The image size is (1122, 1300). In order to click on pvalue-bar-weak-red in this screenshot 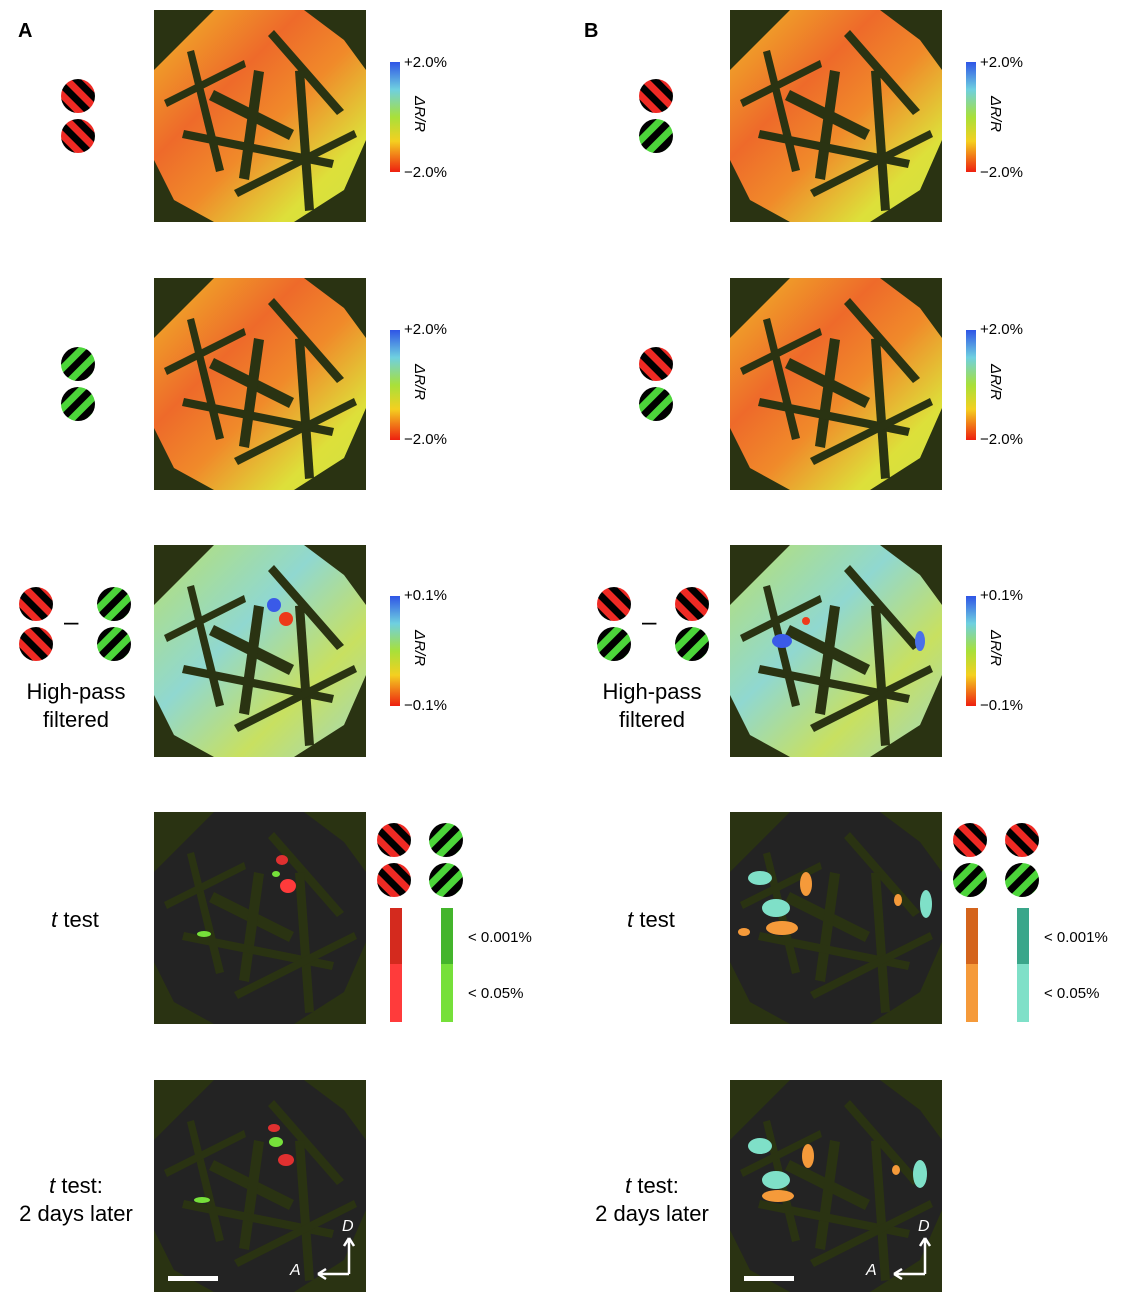, I will do `click(396, 993)`.